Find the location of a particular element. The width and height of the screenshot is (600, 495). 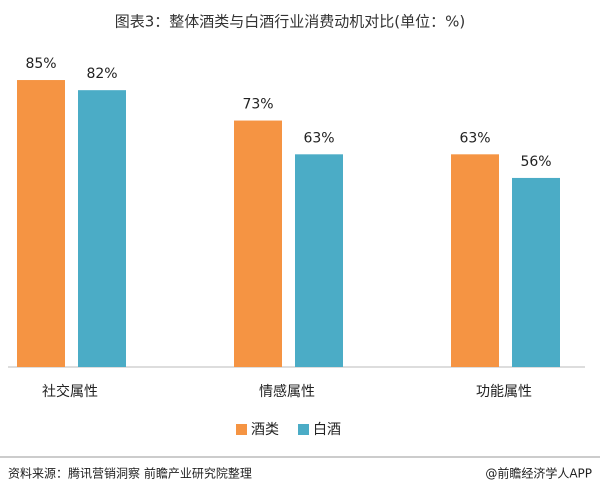

value-label: 82% is located at coordinates (101, 74).